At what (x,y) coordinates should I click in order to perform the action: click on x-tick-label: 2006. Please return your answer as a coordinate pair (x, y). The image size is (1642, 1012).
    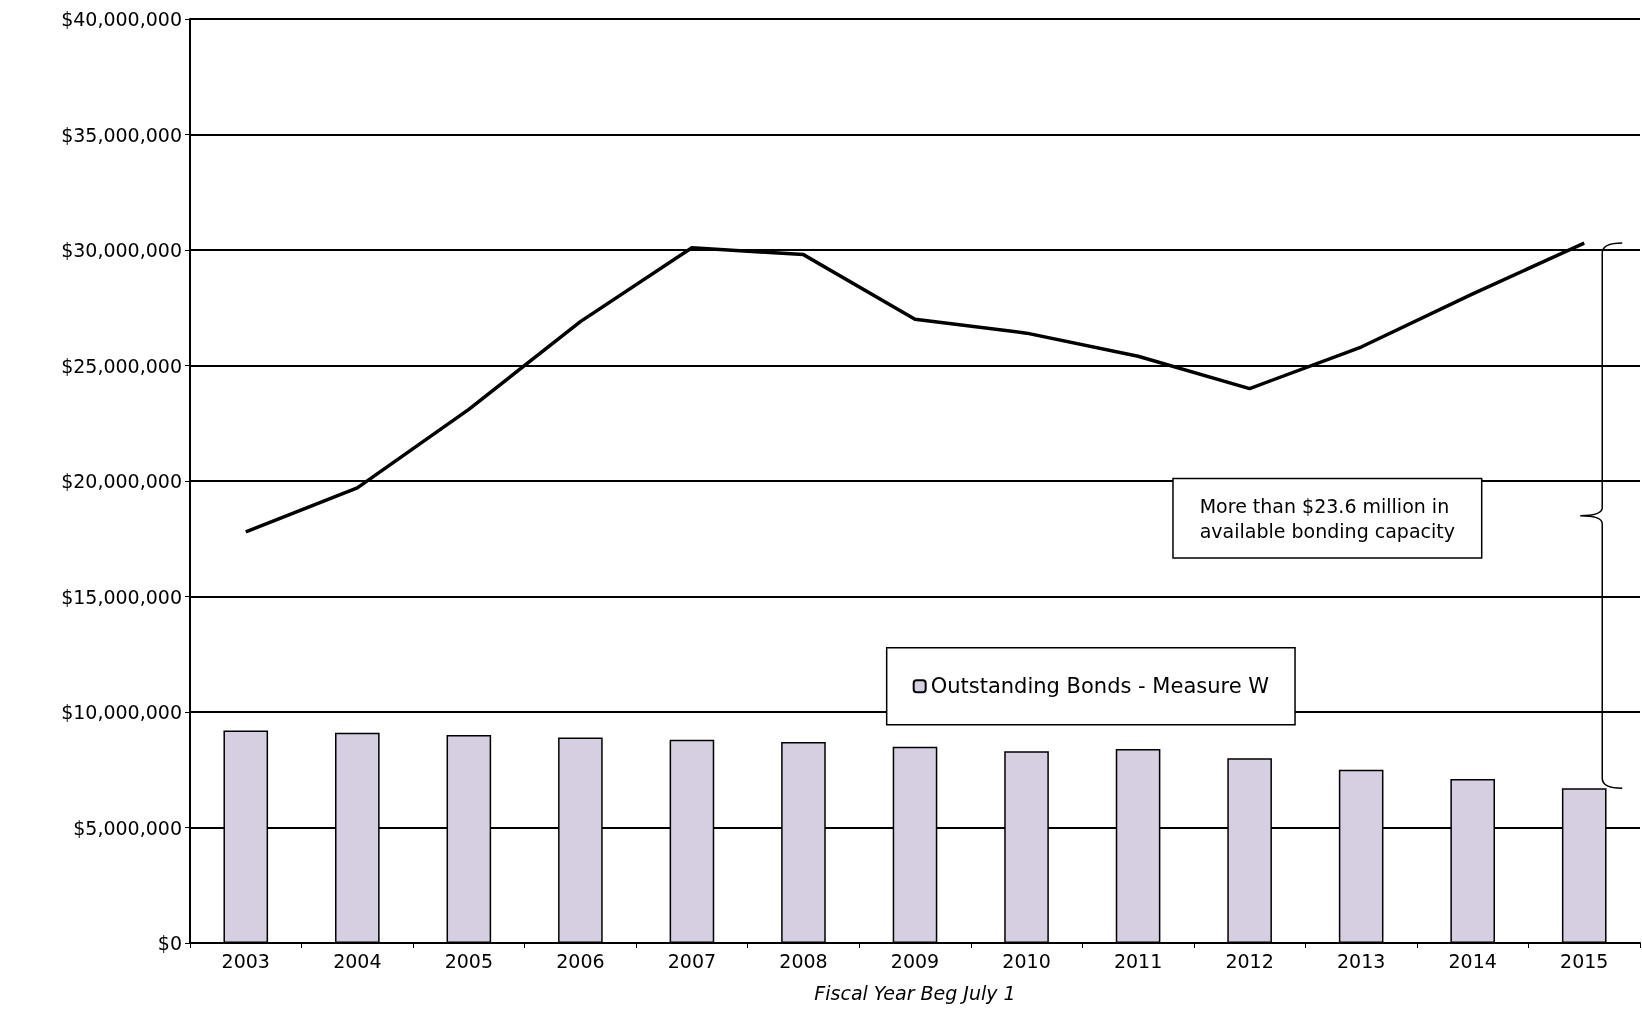
    Looking at the image, I should click on (580, 960).